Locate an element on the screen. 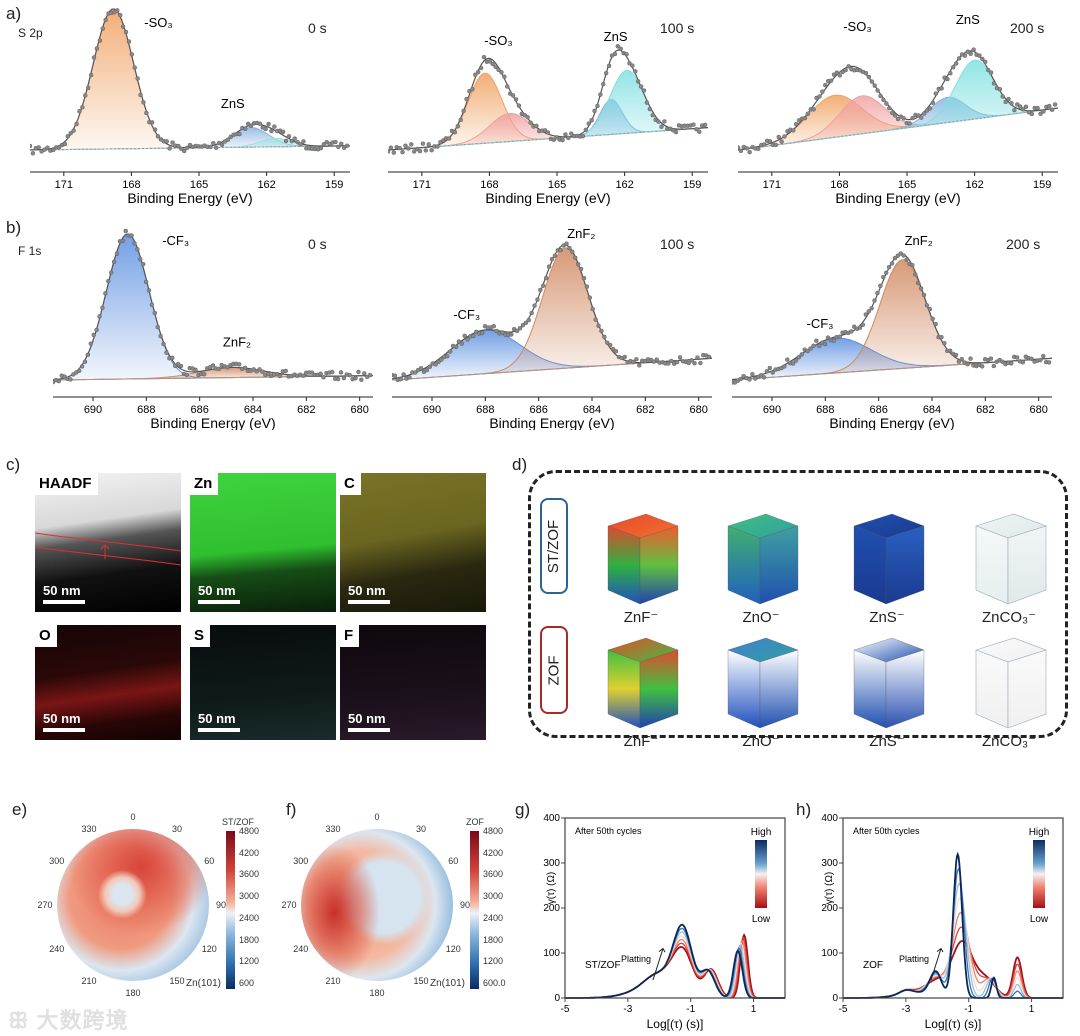  time-label: 0 s is located at coordinates (317, 244).